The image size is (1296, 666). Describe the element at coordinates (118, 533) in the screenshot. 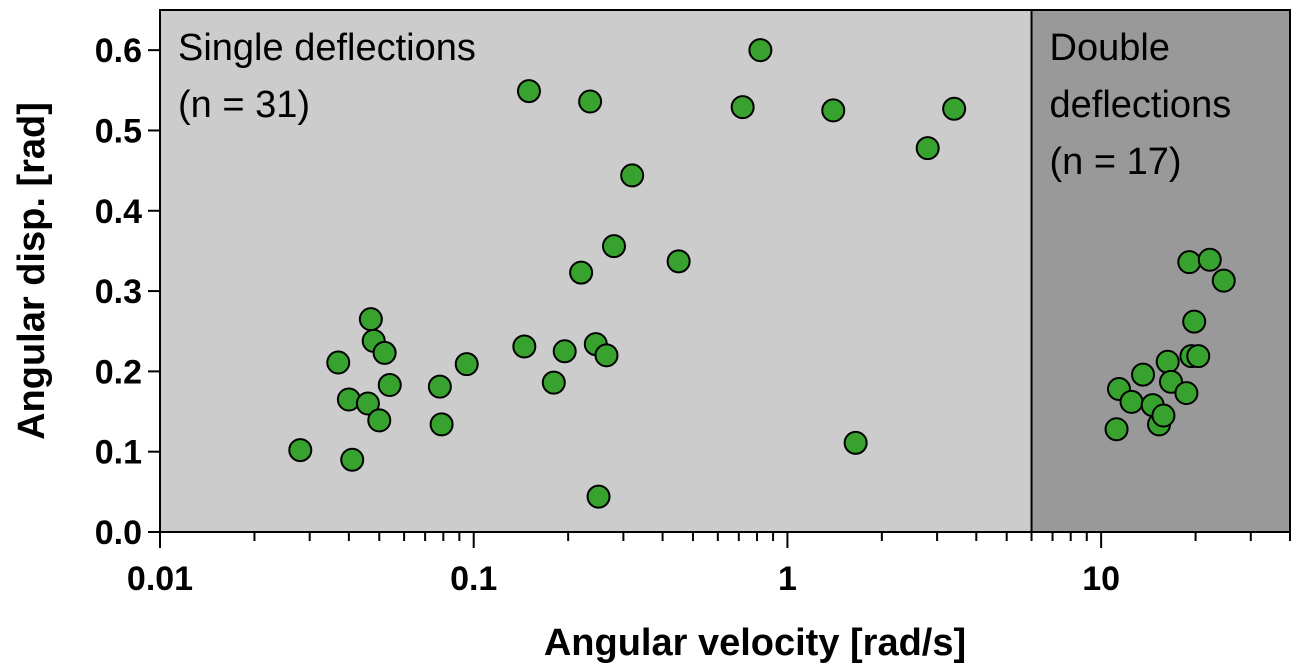

I see `y-tick-label: 0.0` at that location.